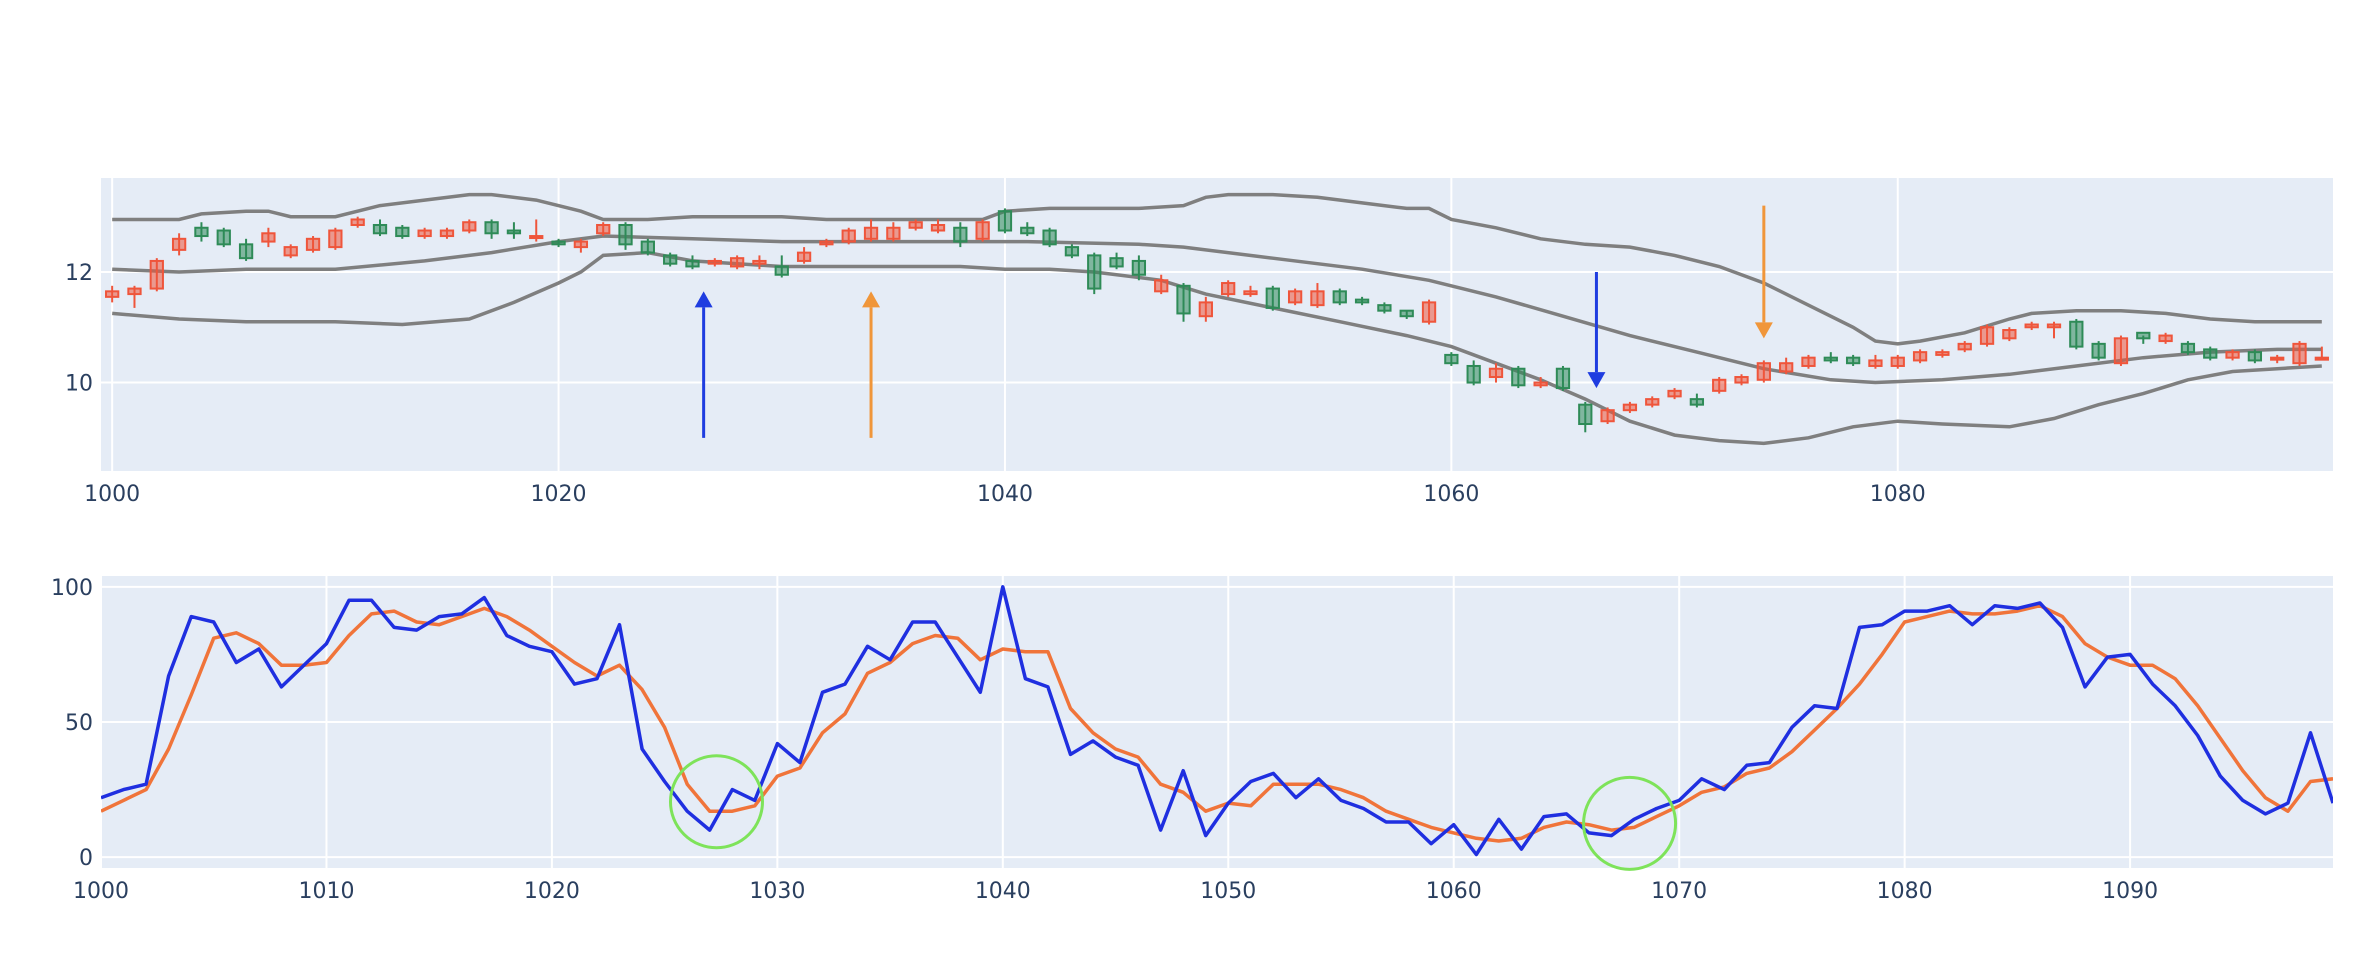  What do you see at coordinates (1217, 309) in the screenshot?
I see `band-line-middle` at bounding box center [1217, 309].